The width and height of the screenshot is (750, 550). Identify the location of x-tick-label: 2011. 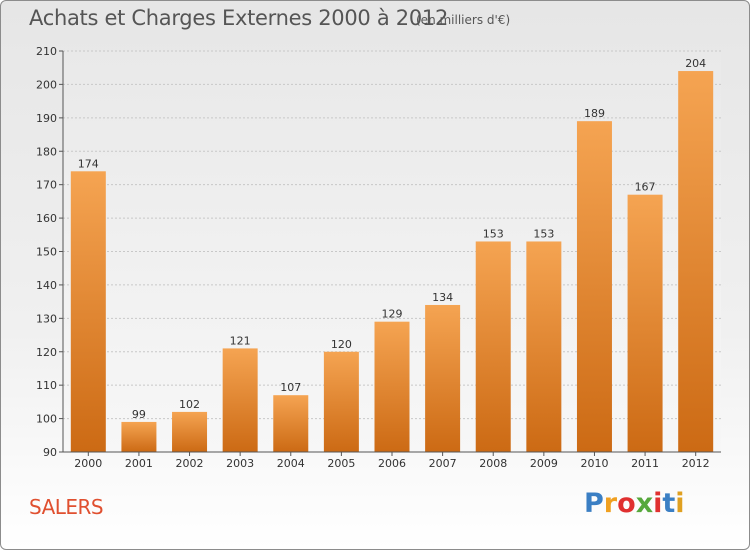
(645, 463).